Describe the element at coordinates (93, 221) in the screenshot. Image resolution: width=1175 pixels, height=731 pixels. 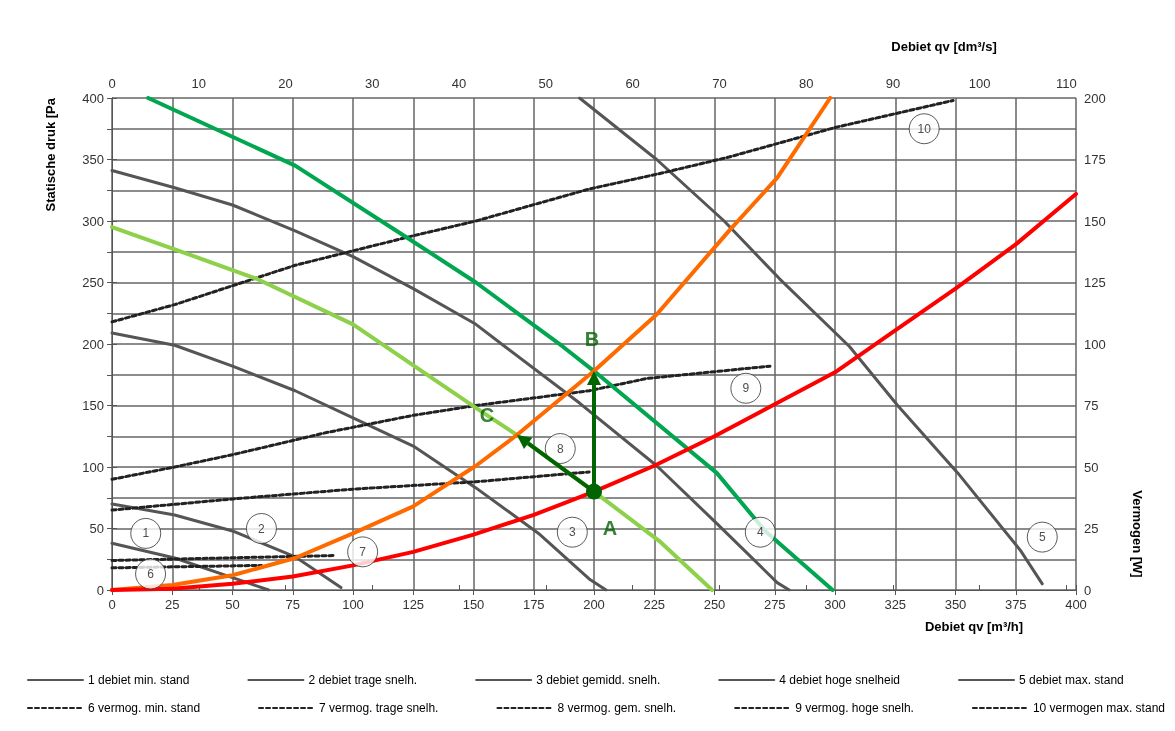
I see `y-tick-label: 300` at that location.